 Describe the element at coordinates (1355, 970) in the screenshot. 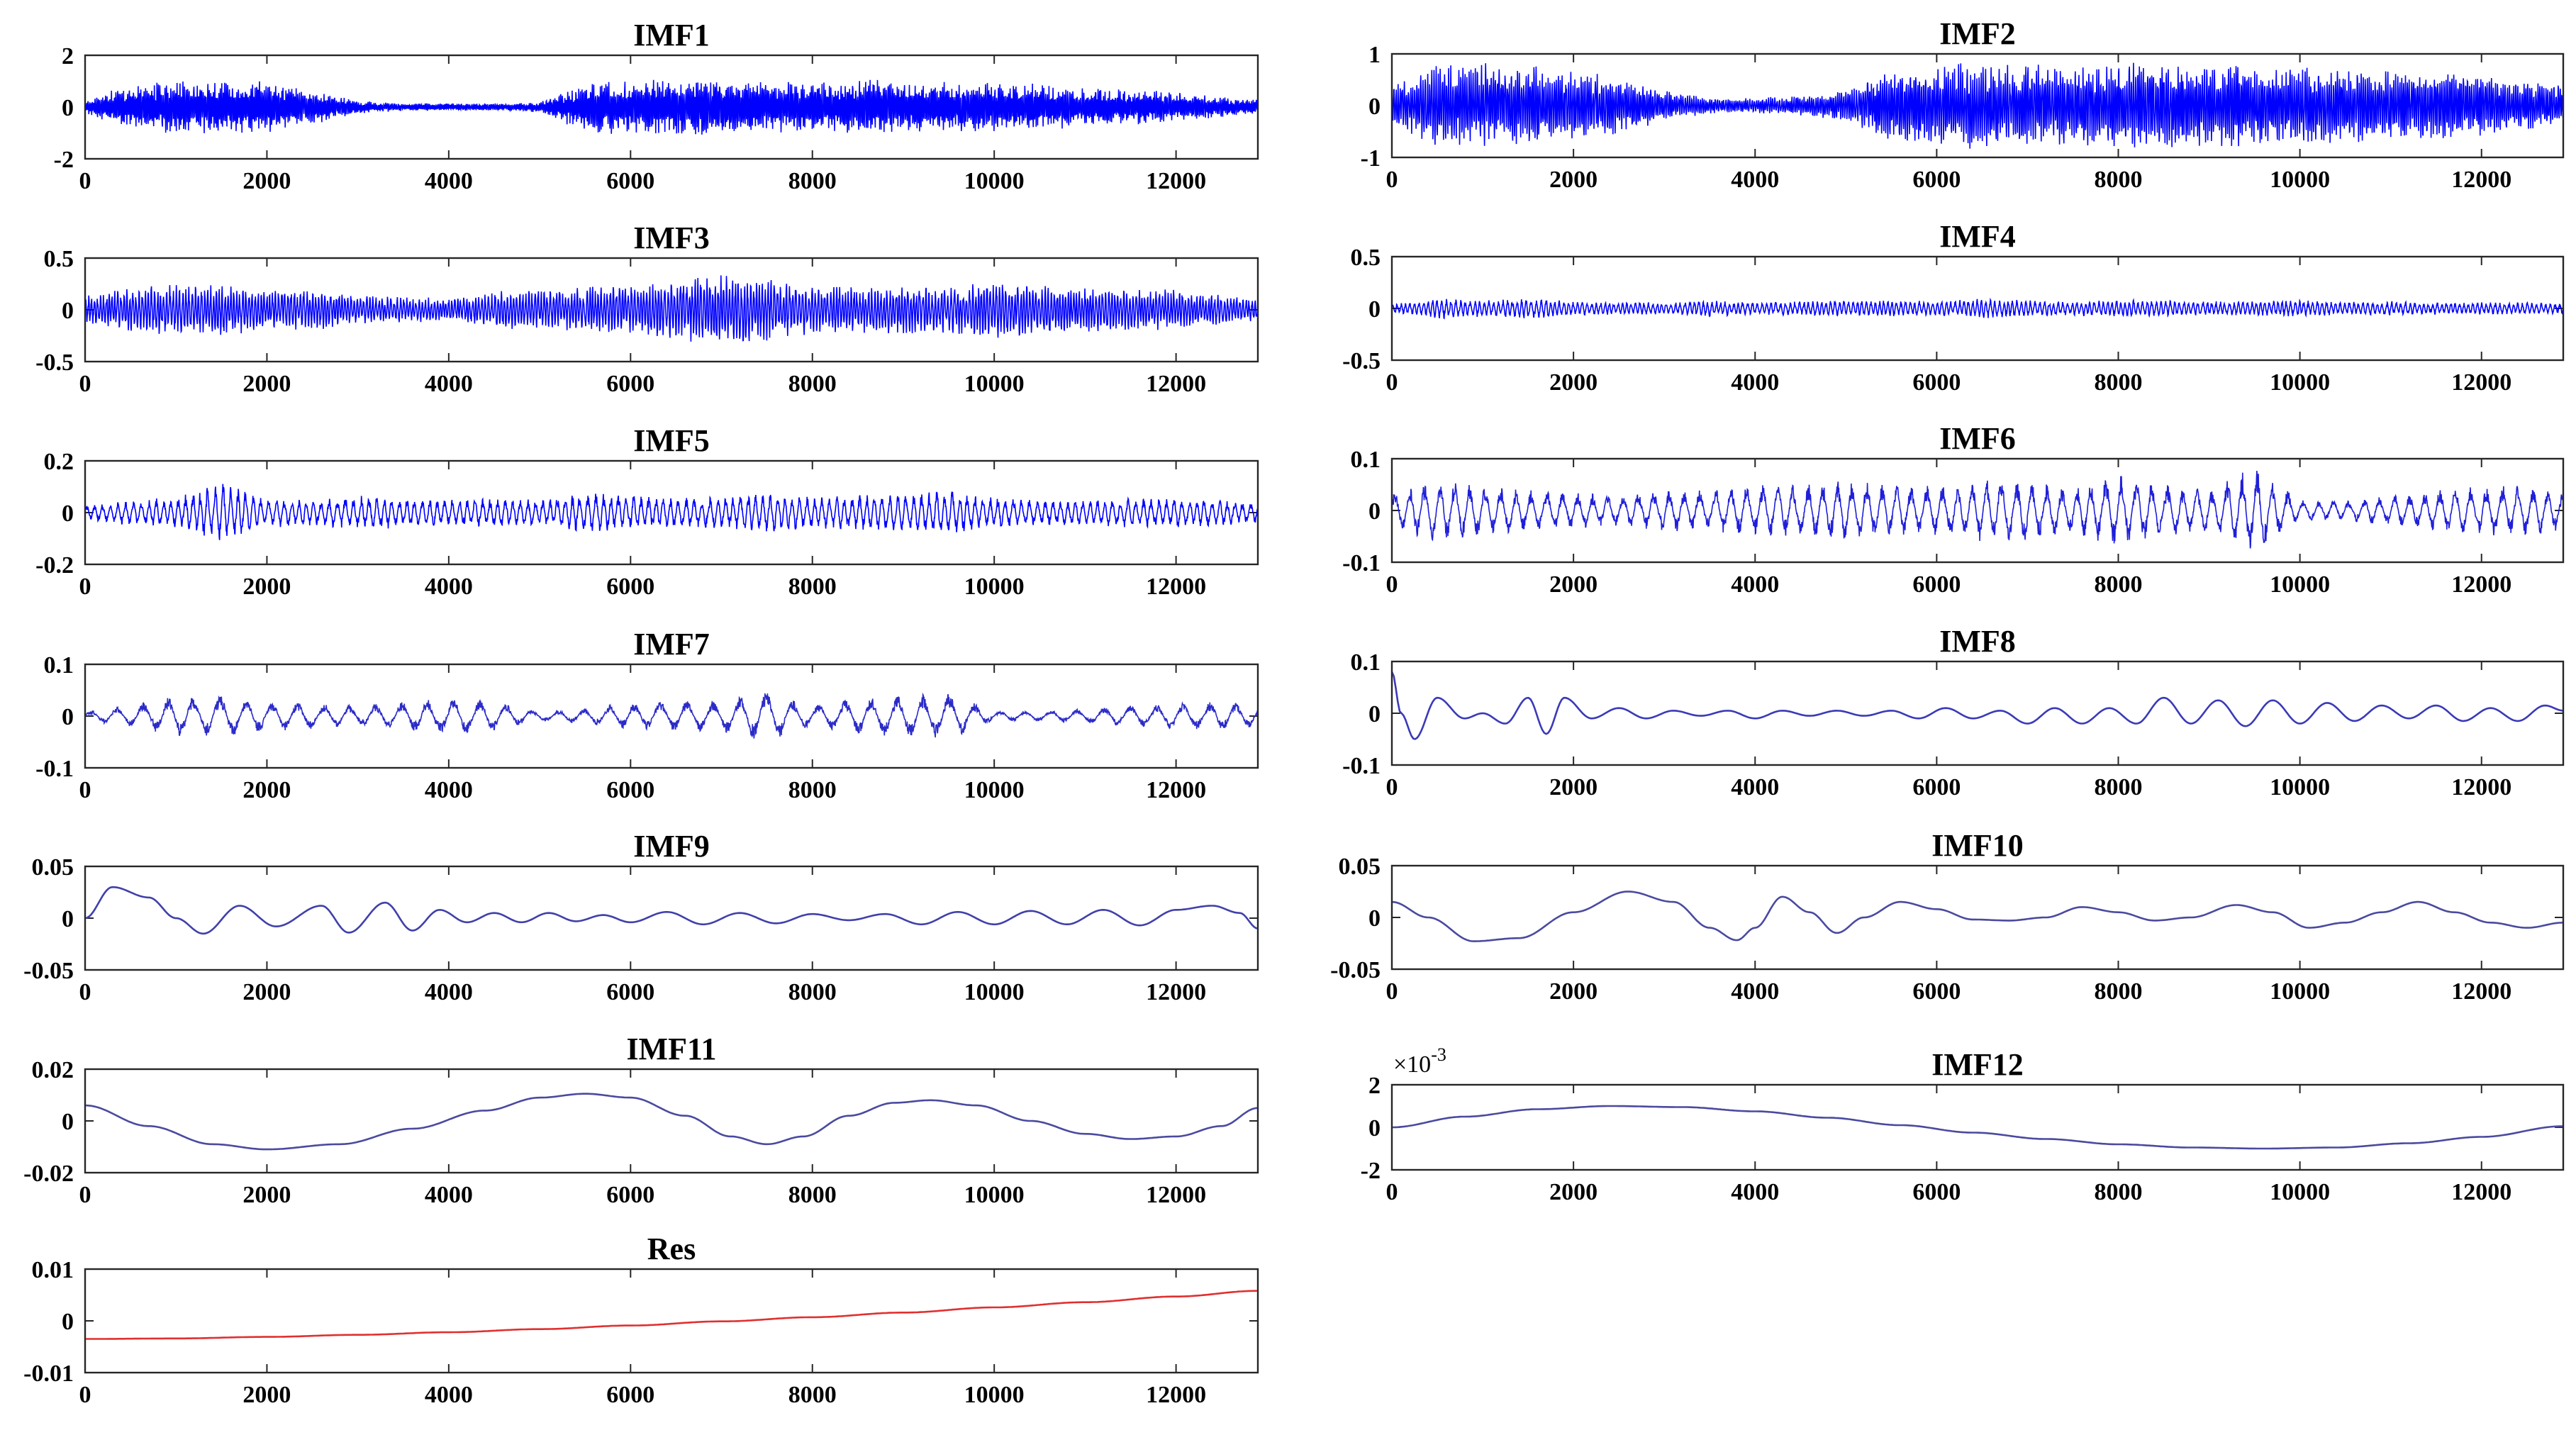

I see `y-tick-label: -0.05` at that location.